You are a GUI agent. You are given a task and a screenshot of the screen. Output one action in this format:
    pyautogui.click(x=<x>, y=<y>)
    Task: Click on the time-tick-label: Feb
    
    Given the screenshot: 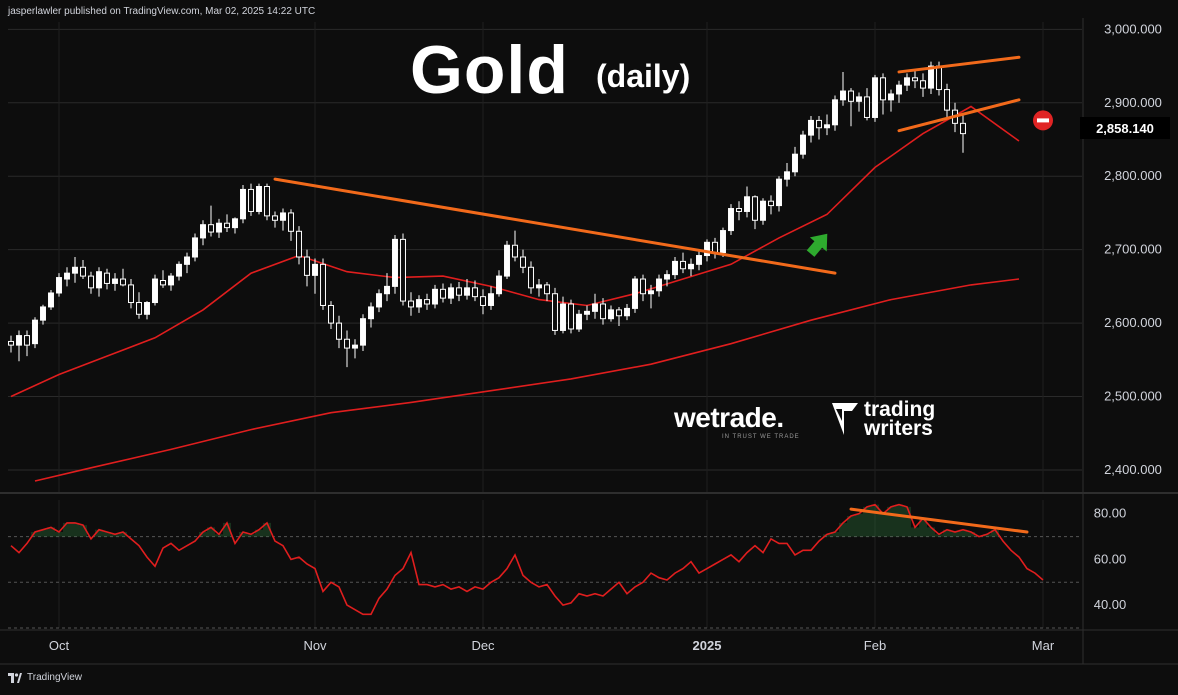 What is the action you would take?
    pyautogui.click(x=875, y=645)
    